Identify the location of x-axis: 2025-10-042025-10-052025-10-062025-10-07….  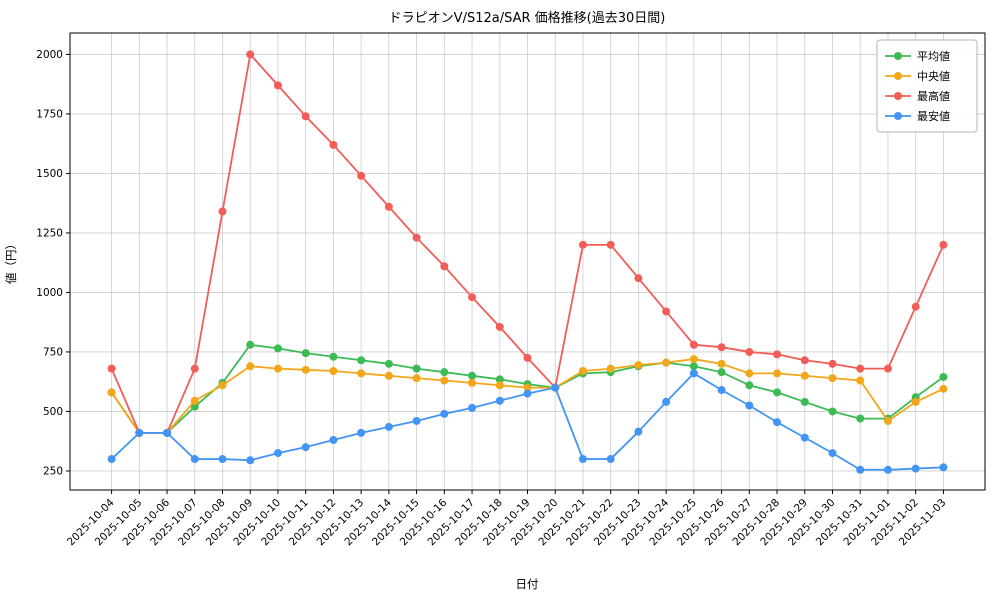
(507, 519).